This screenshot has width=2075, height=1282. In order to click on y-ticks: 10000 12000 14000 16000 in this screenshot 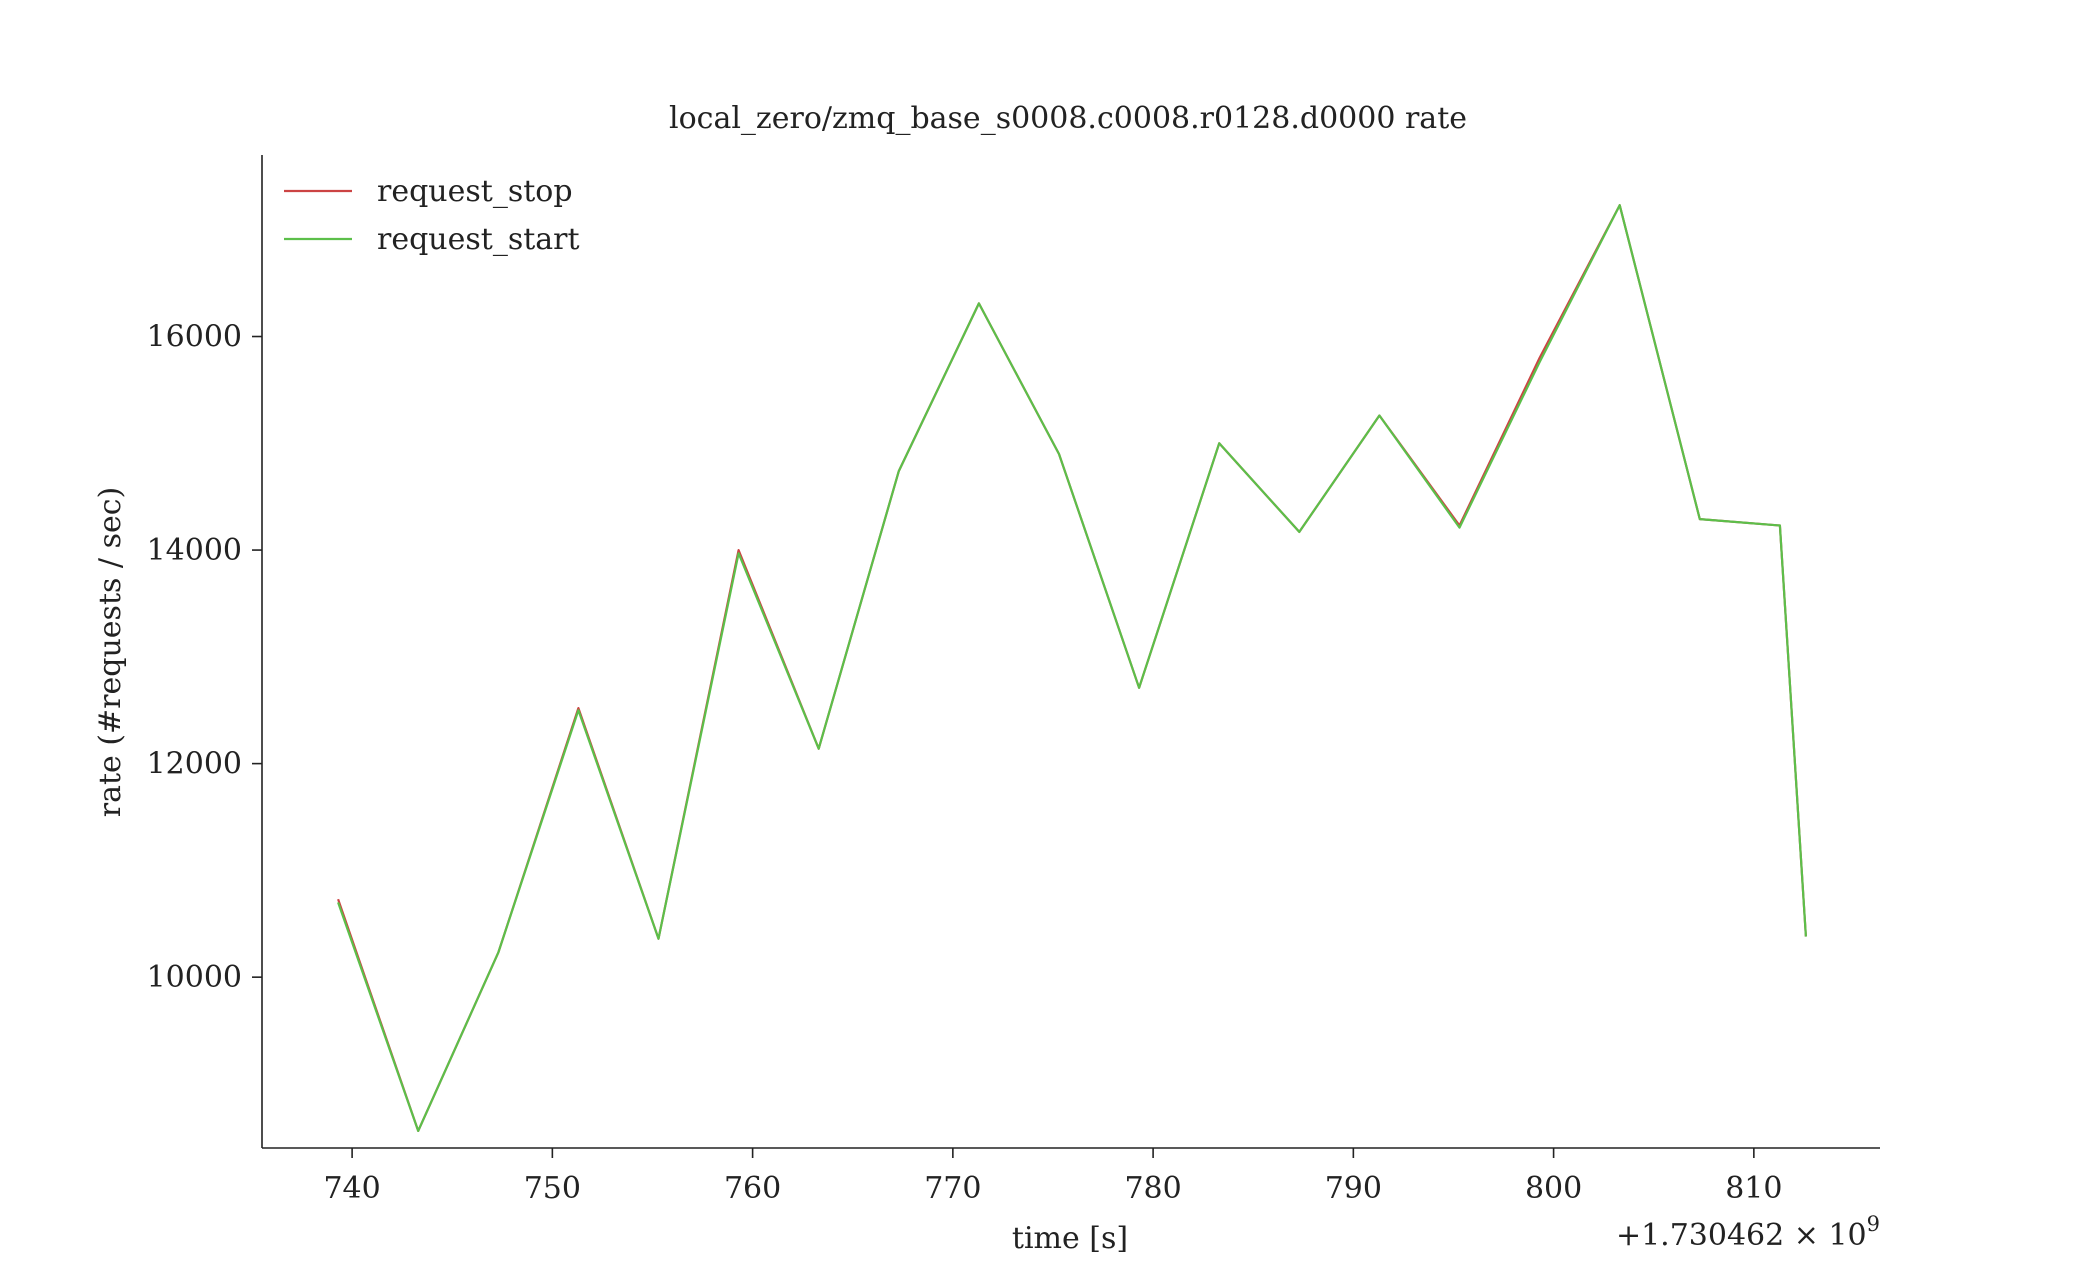, I will do `click(204, 657)`.